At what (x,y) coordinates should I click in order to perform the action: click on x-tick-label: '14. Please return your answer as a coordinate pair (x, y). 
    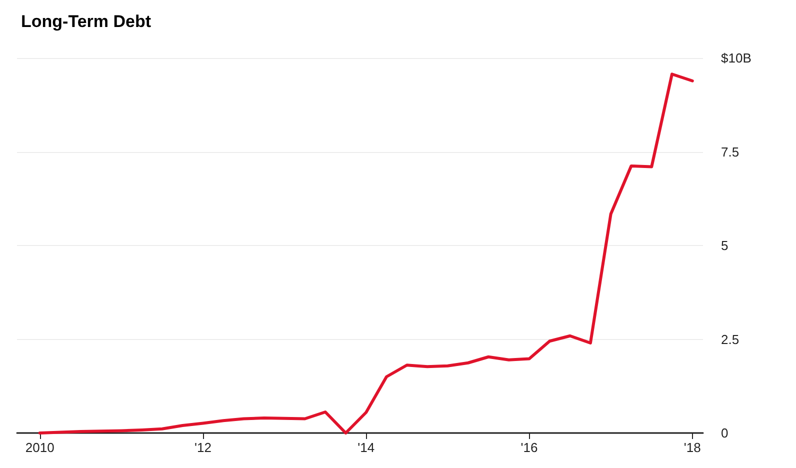
    Looking at the image, I should click on (366, 447).